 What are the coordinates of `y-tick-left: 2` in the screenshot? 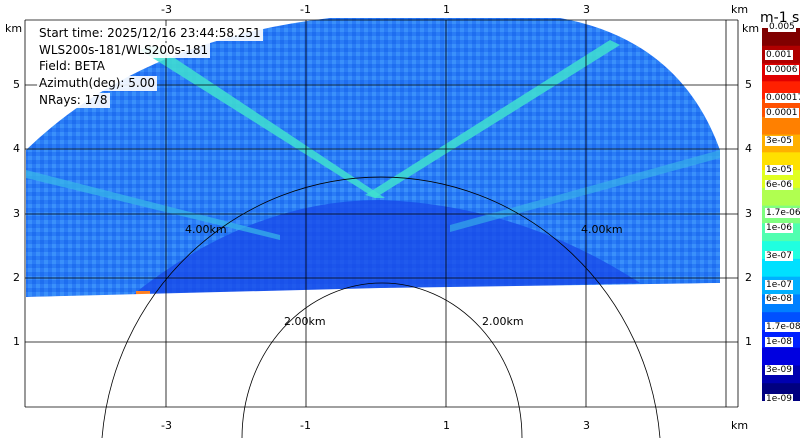 It's located at (16, 277).